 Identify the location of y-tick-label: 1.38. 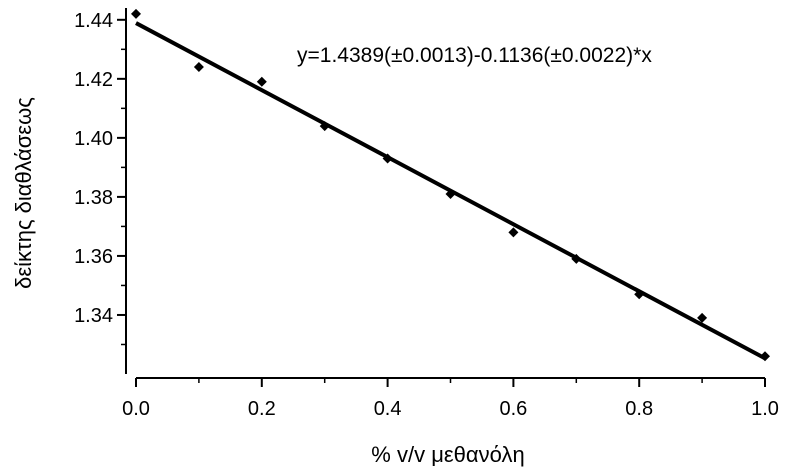
(93, 198).